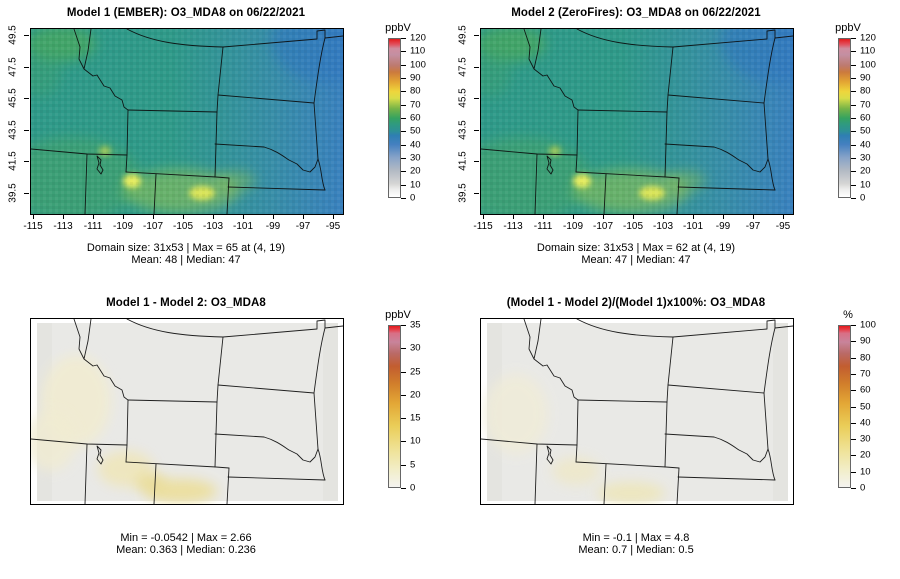 The height and width of the screenshot is (579, 900). What do you see at coordinates (415, 372) in the screenshot?
I see `colorbar-tick-label: 25` at bounding box center [415, 372].